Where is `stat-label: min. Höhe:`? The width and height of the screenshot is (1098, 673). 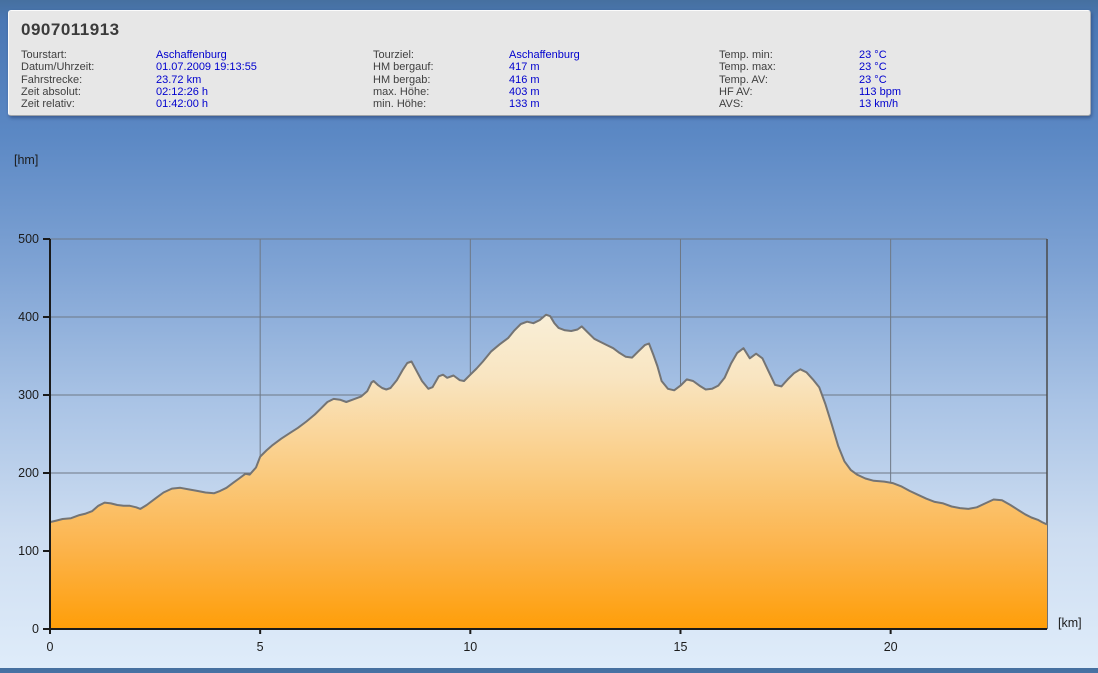 stat-label: min. Höhe: is located at coordinates (400, 104).